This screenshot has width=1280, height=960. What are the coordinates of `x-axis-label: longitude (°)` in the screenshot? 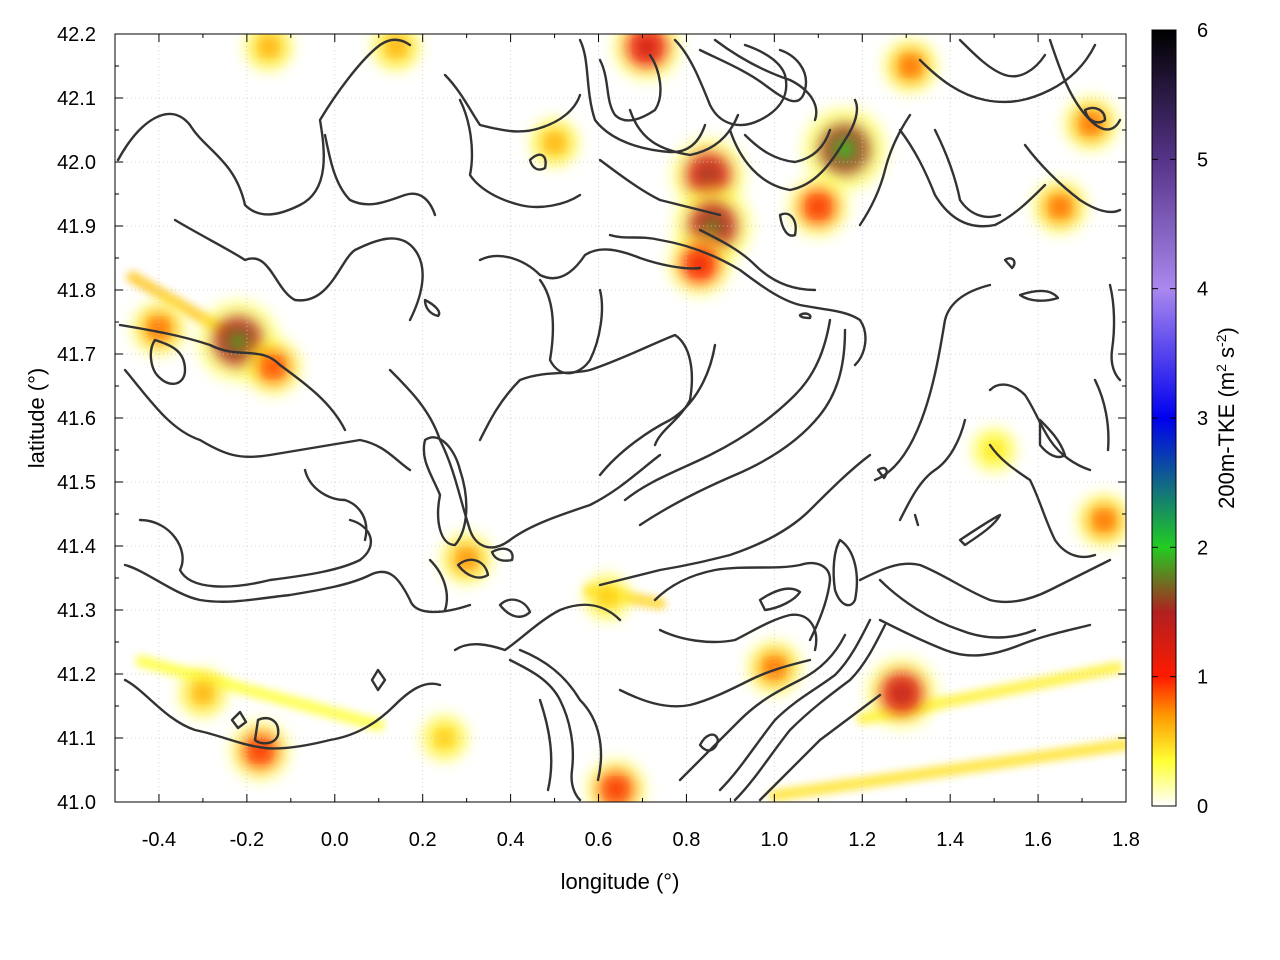 It's located at (620, 881).